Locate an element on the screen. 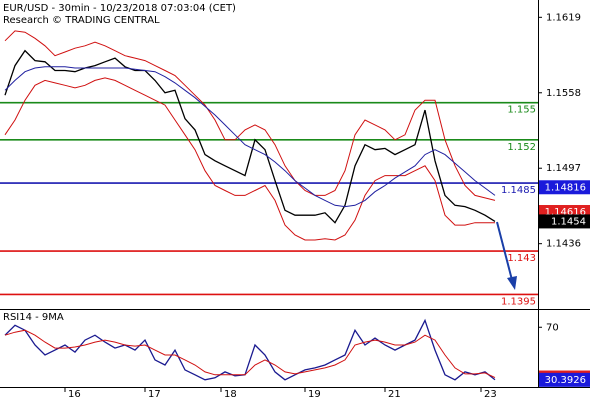  value-box-label: 1.14816 is located at coordinates (565, 187).